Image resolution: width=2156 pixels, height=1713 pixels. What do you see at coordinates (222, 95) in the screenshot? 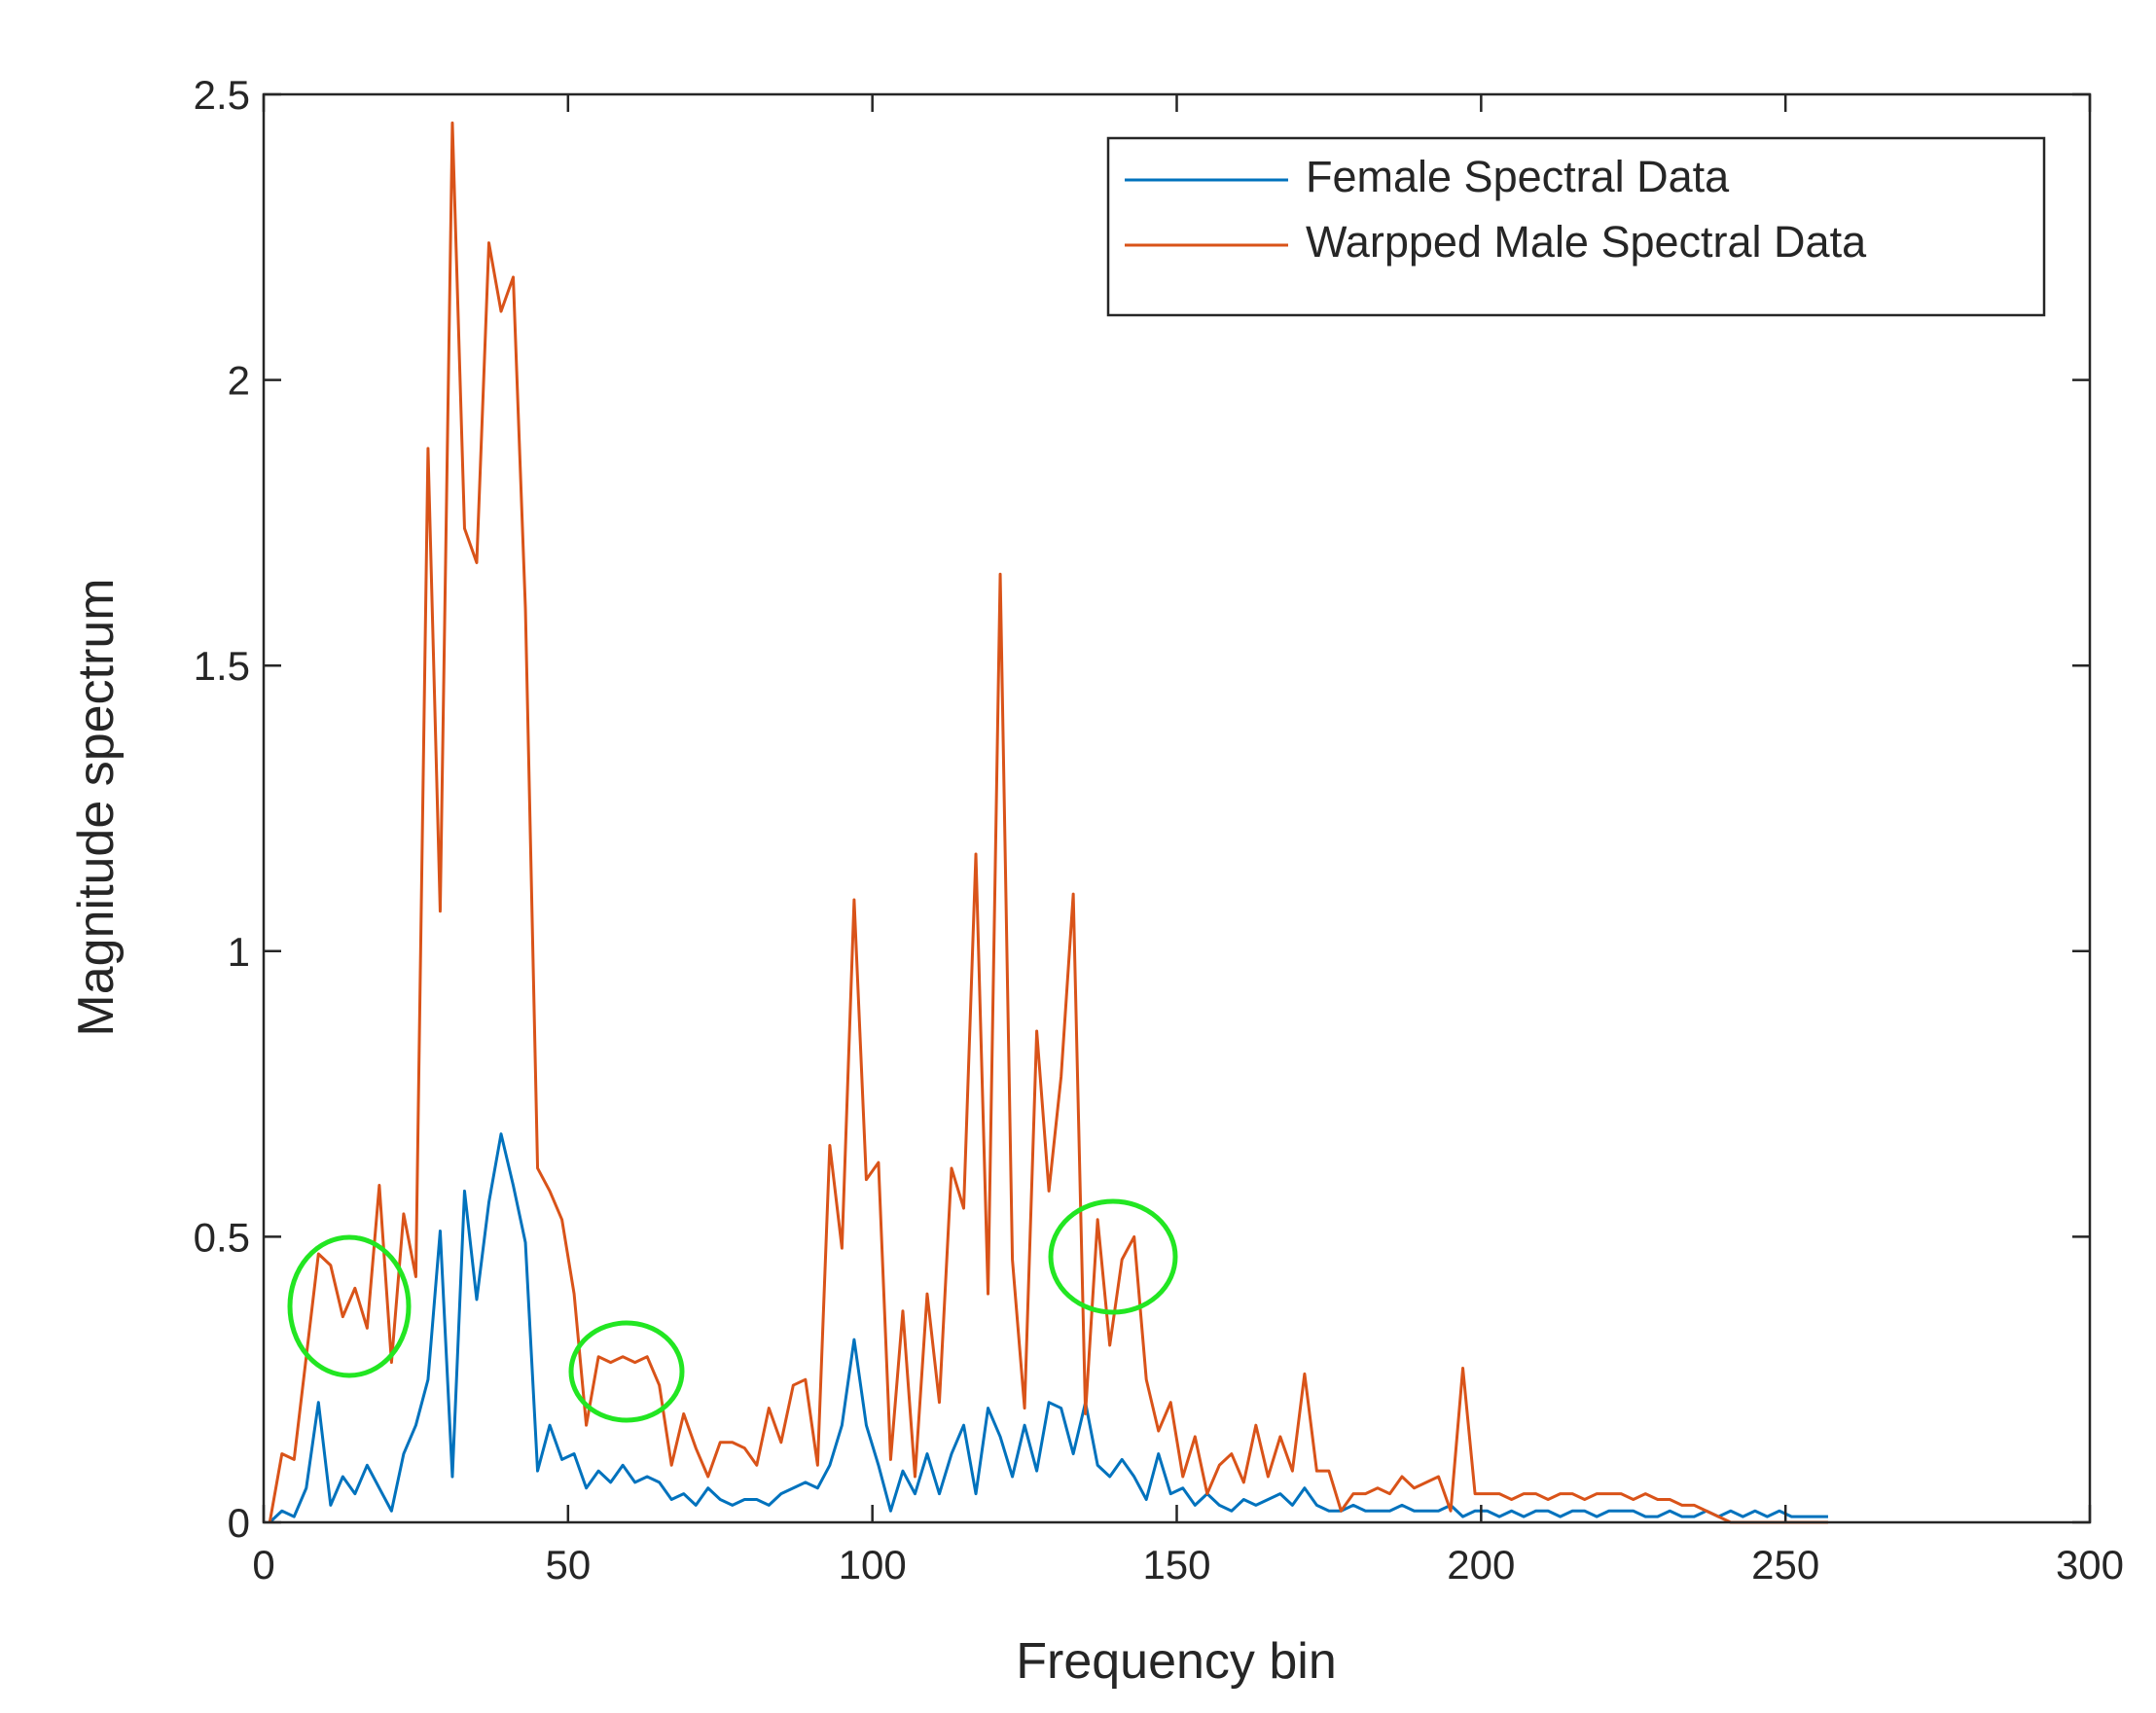
I see `y-tick-label: 2.5` at bounding box center [222, 95].